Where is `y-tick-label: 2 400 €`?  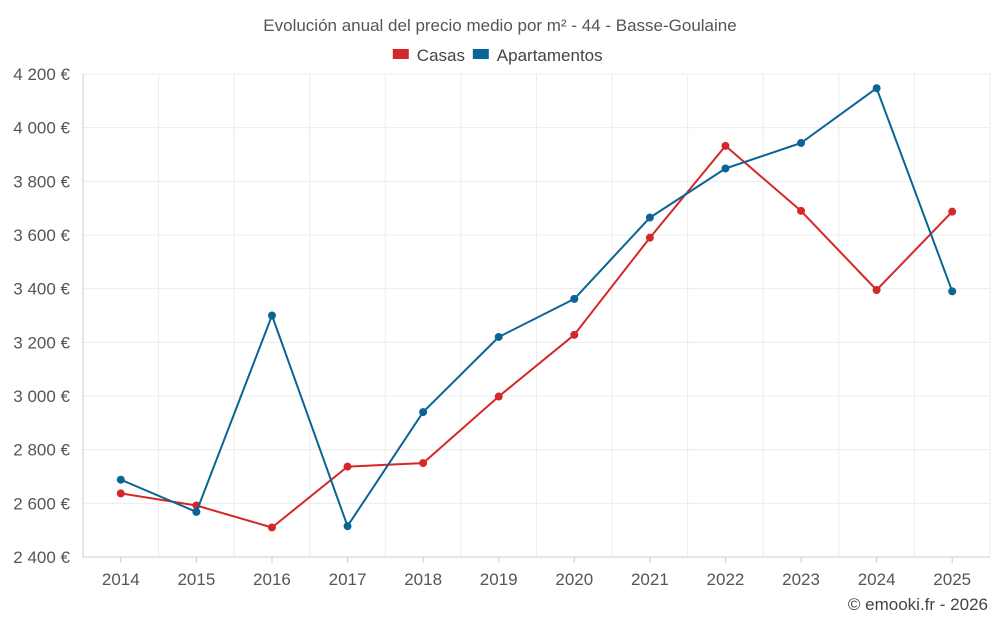 y-tick-label: 2 400 € is located at coordinates (41, 557).